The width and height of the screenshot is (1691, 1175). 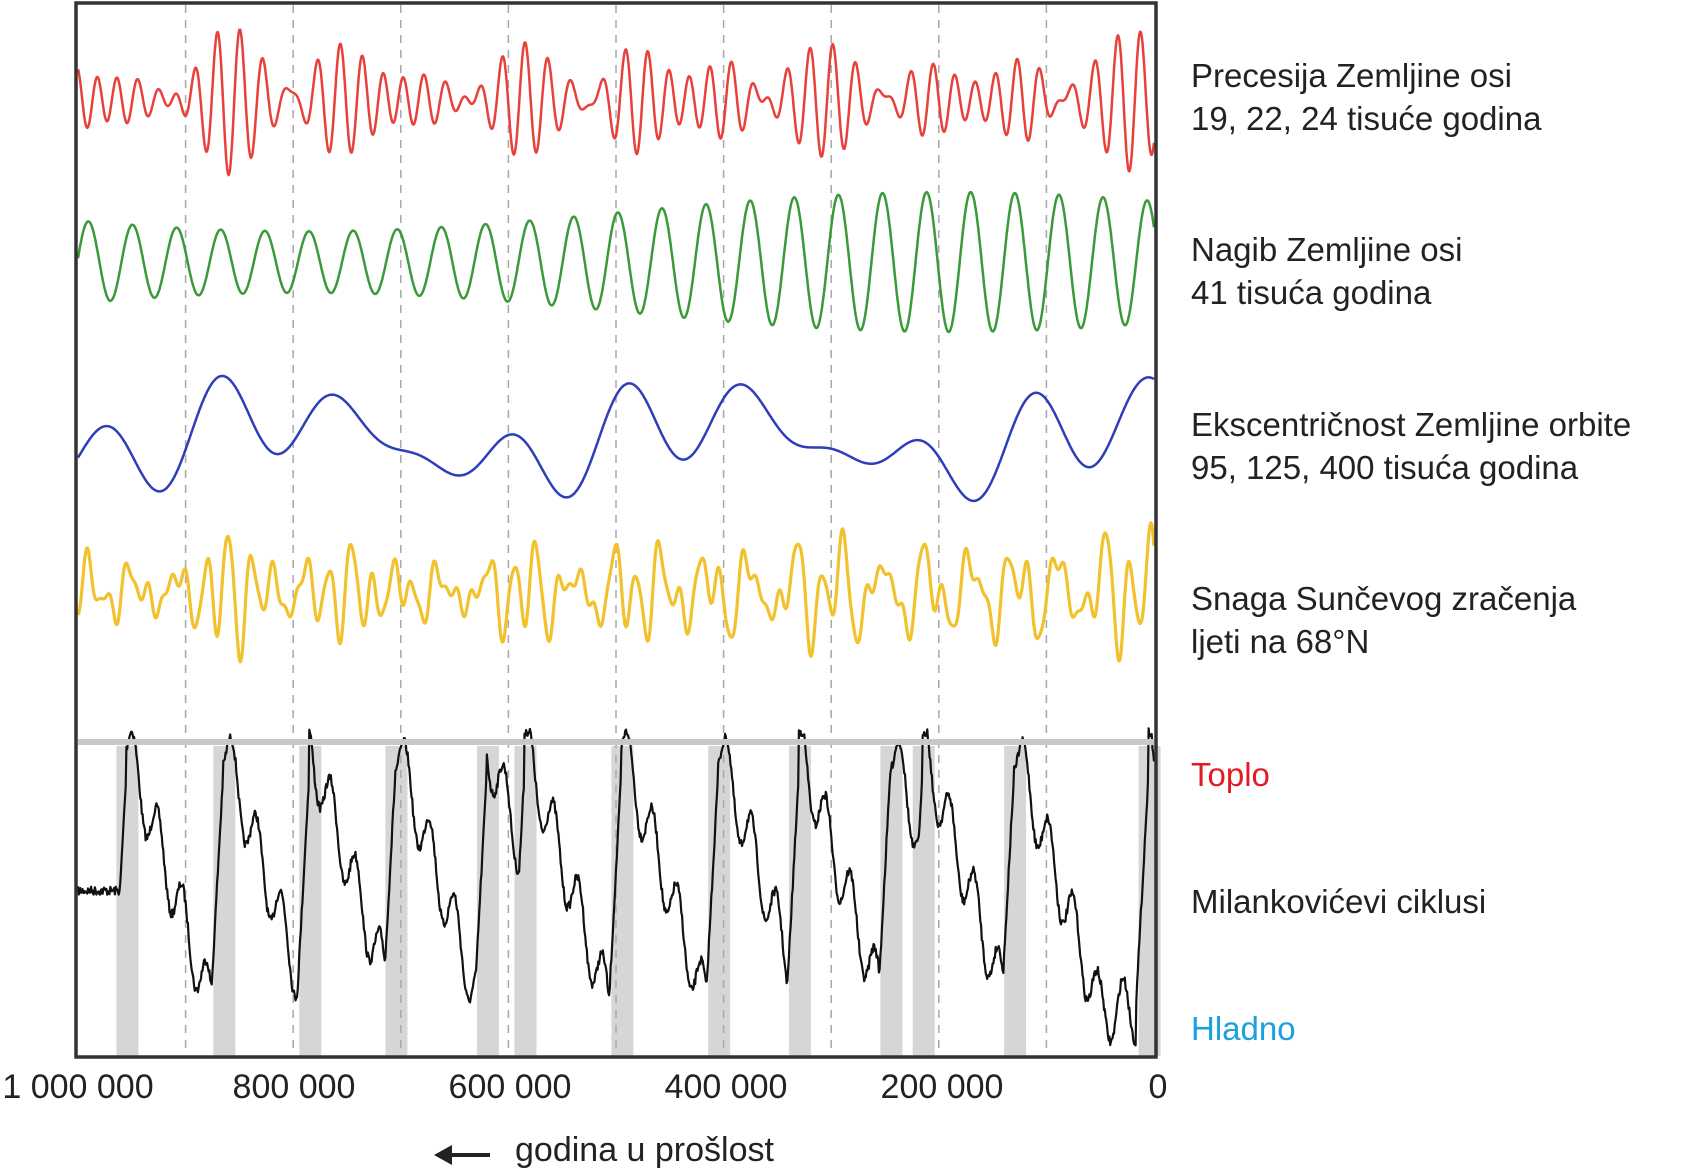 What do you see at coordinates (462, 1155) in the screenshot?
I see `arrow-left-icon` at bounding box center [462, 1155].